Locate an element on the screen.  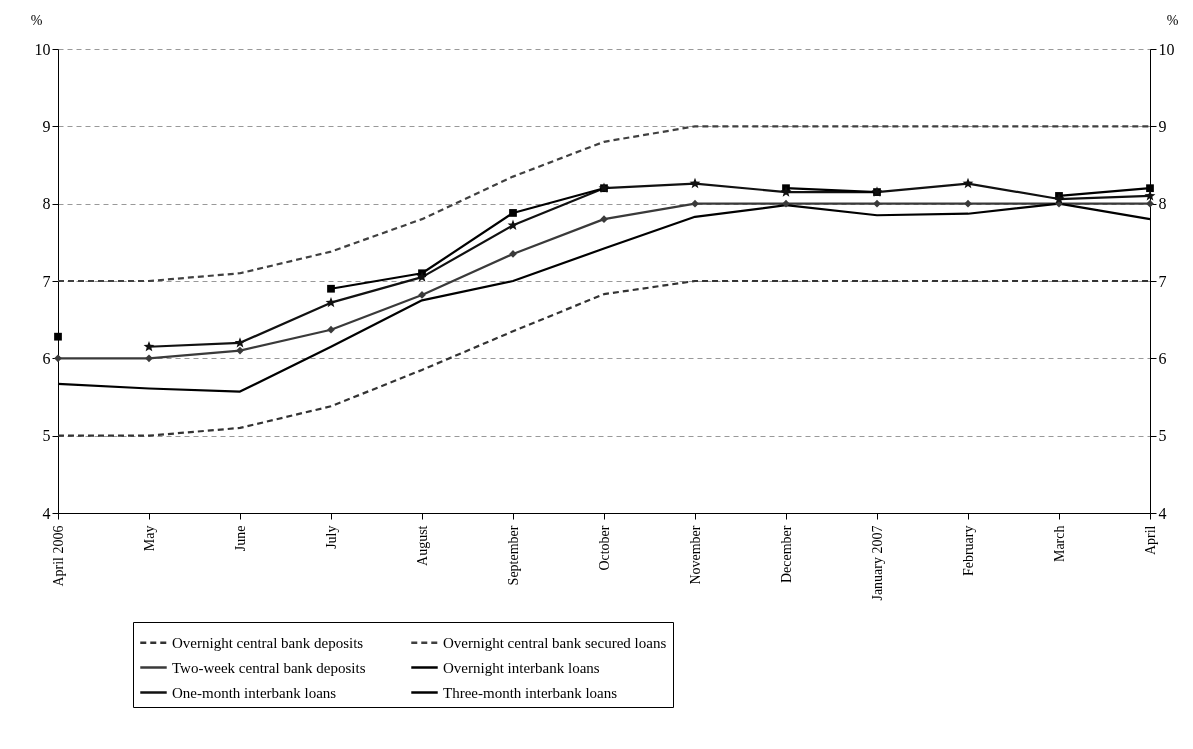
y2-axis-title: % is located at coordinates (1172, 20).